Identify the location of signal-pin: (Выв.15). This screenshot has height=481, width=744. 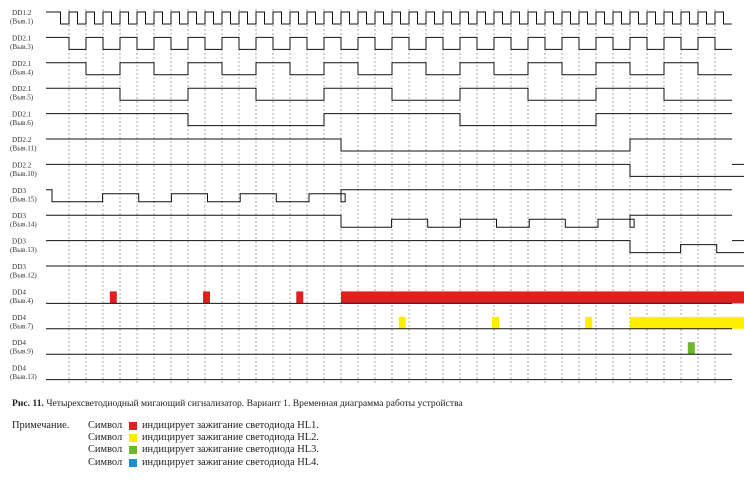
(23, 199).